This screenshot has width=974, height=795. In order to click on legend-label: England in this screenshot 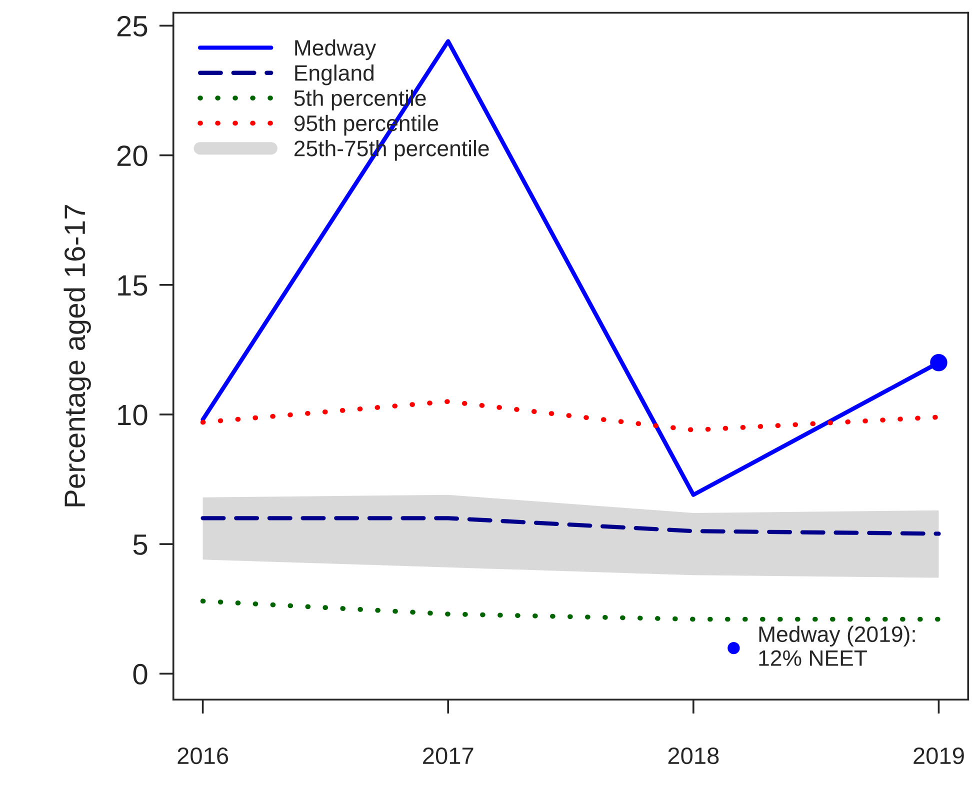, I will do `click(334, 75)`.